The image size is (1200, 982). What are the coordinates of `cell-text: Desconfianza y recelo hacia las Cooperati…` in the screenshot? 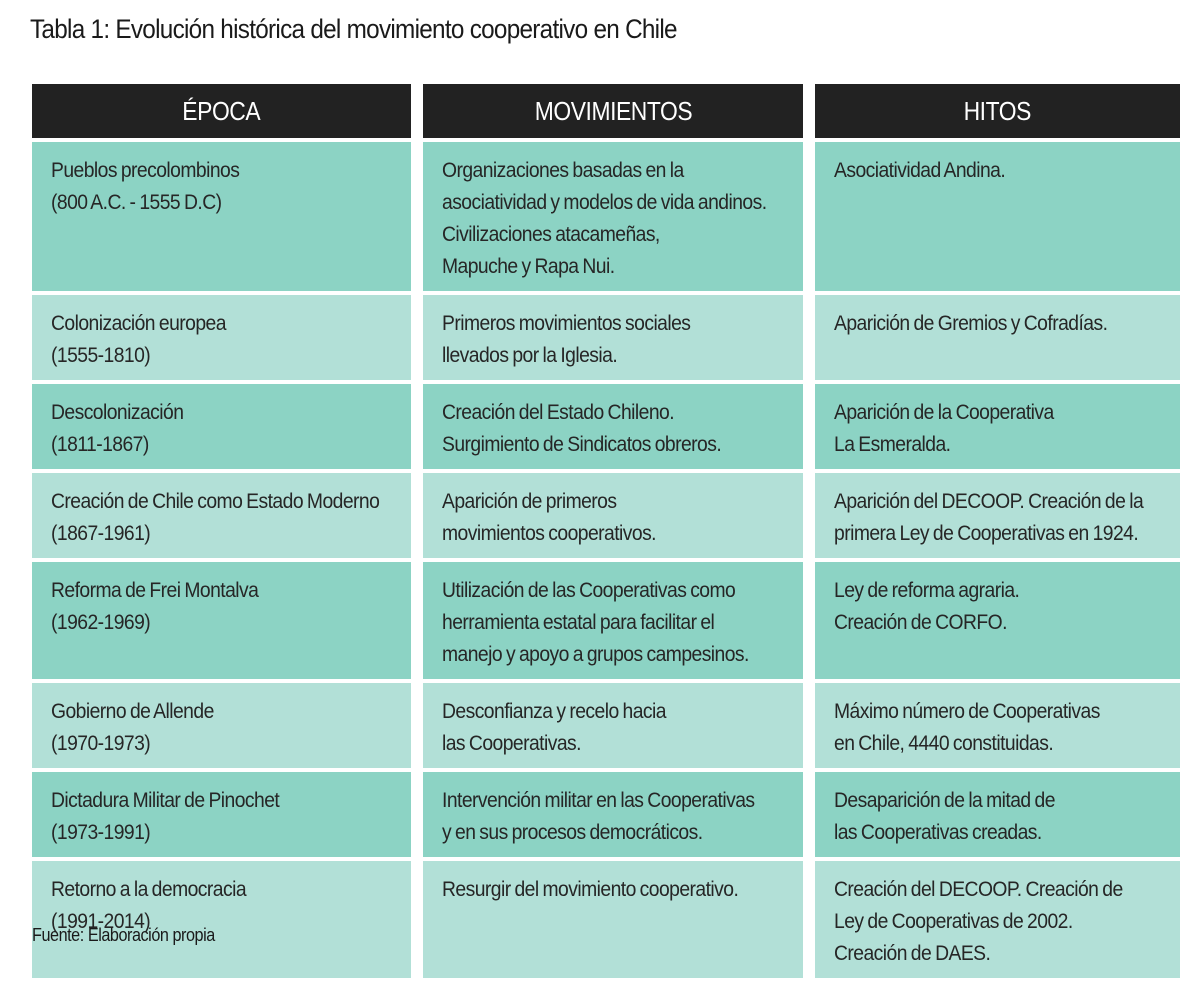 It's located at (614, 728).